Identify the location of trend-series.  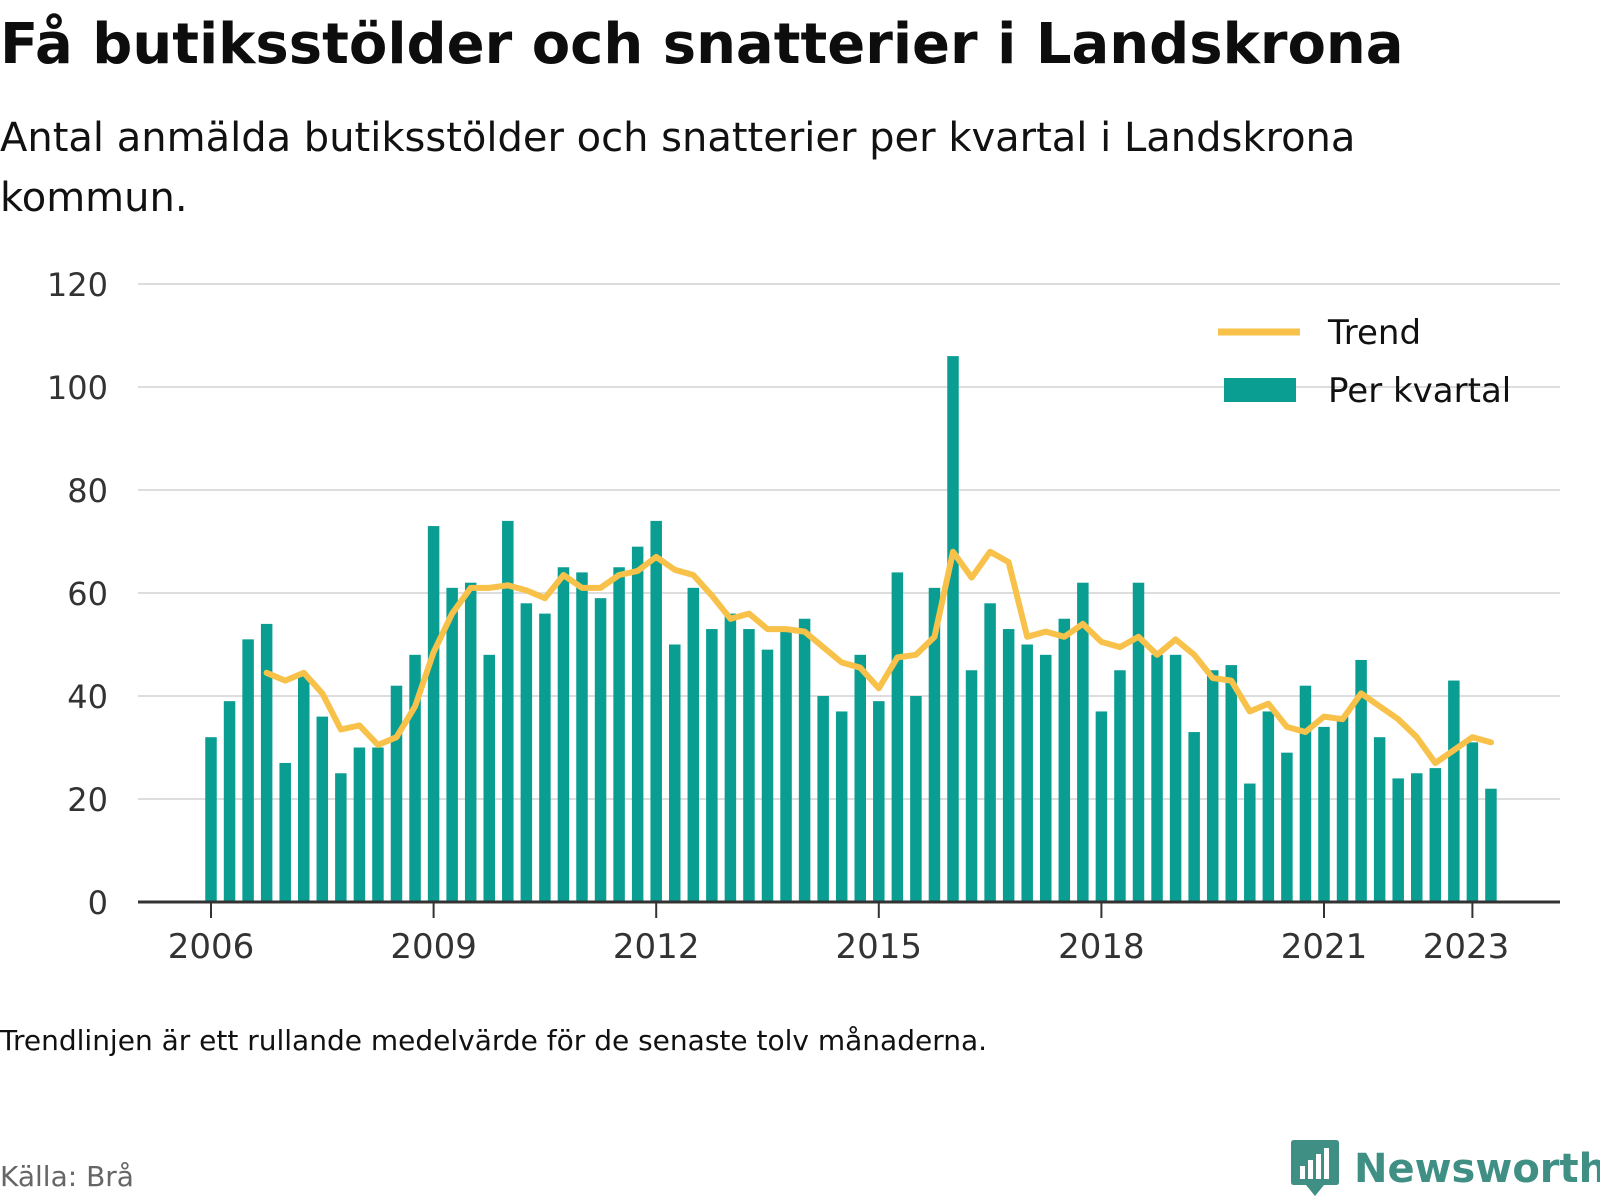
(878, 657).